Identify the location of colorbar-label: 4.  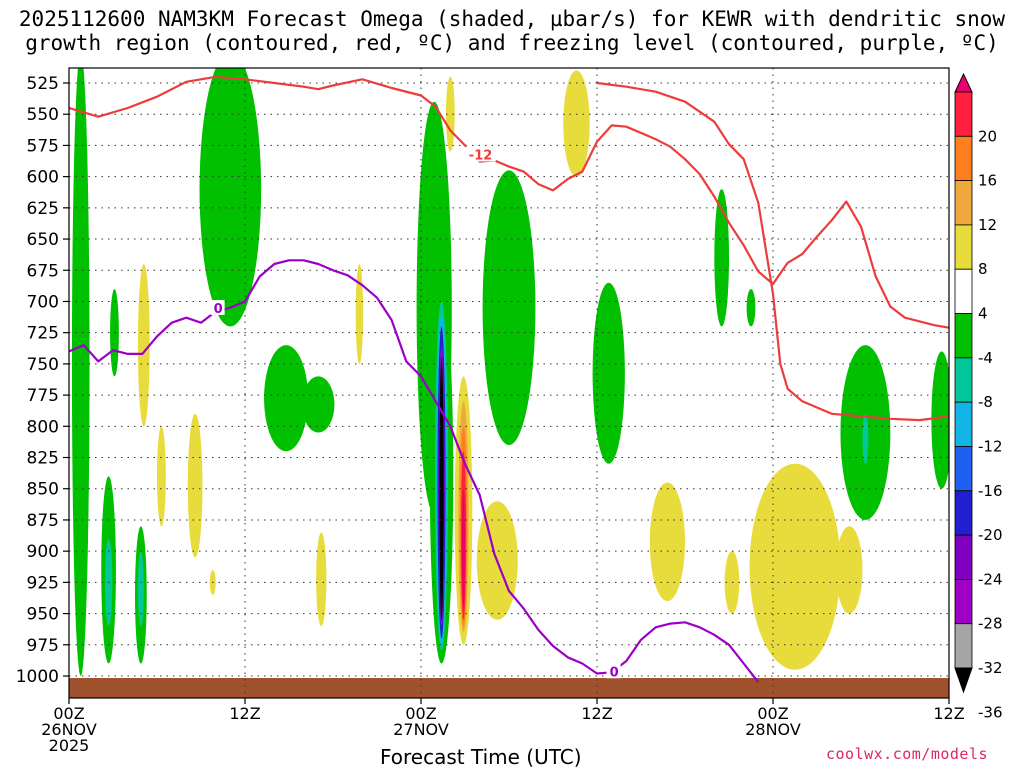
(983, 314).